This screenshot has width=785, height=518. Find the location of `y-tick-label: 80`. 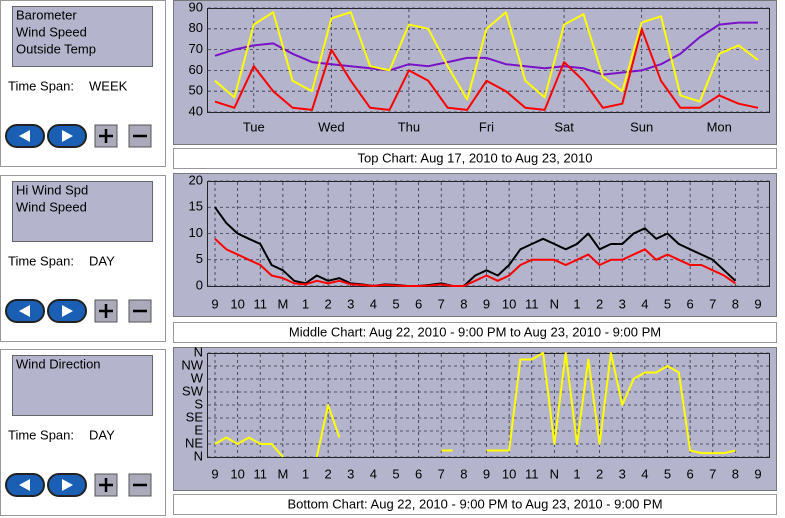

y-tick-label: 80 is located at coordinates (196, 27).